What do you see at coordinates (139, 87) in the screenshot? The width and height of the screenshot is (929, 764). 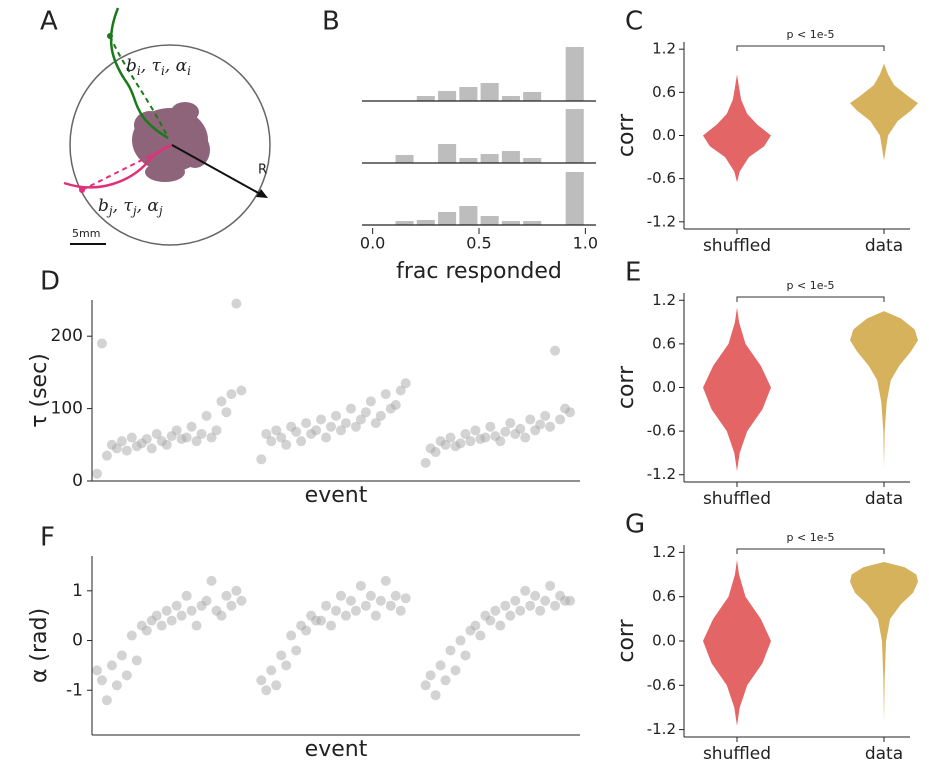 I see `fit-i` at bounding box center [139, 87].